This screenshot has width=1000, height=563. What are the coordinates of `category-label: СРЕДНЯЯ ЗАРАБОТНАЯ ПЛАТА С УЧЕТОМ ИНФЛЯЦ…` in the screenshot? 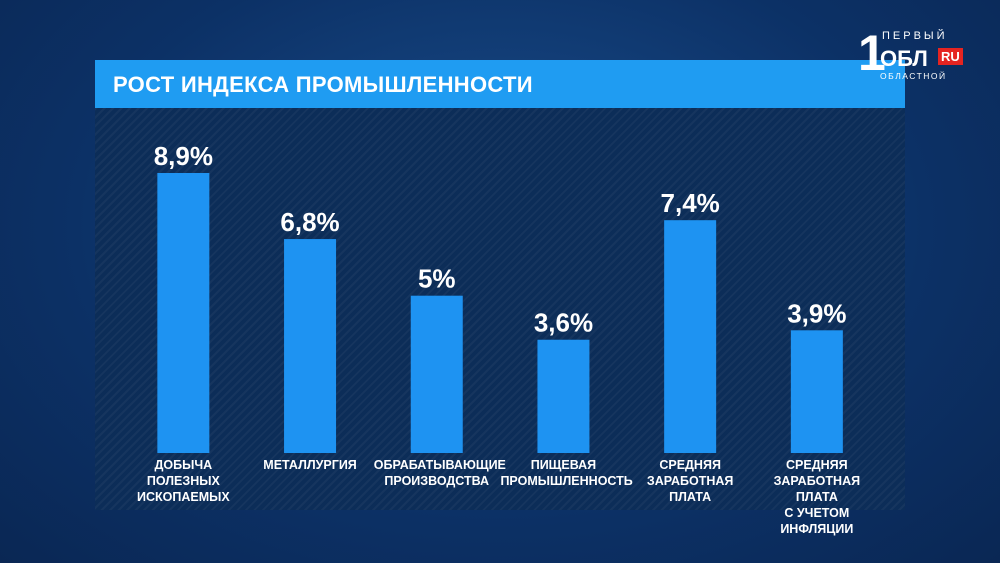 It's located at (817, 497).